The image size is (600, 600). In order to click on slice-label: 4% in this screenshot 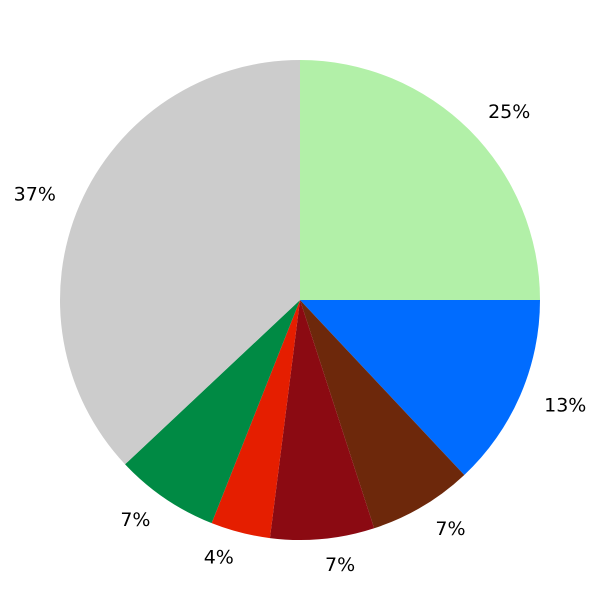, I will do `click(219, 558)`.